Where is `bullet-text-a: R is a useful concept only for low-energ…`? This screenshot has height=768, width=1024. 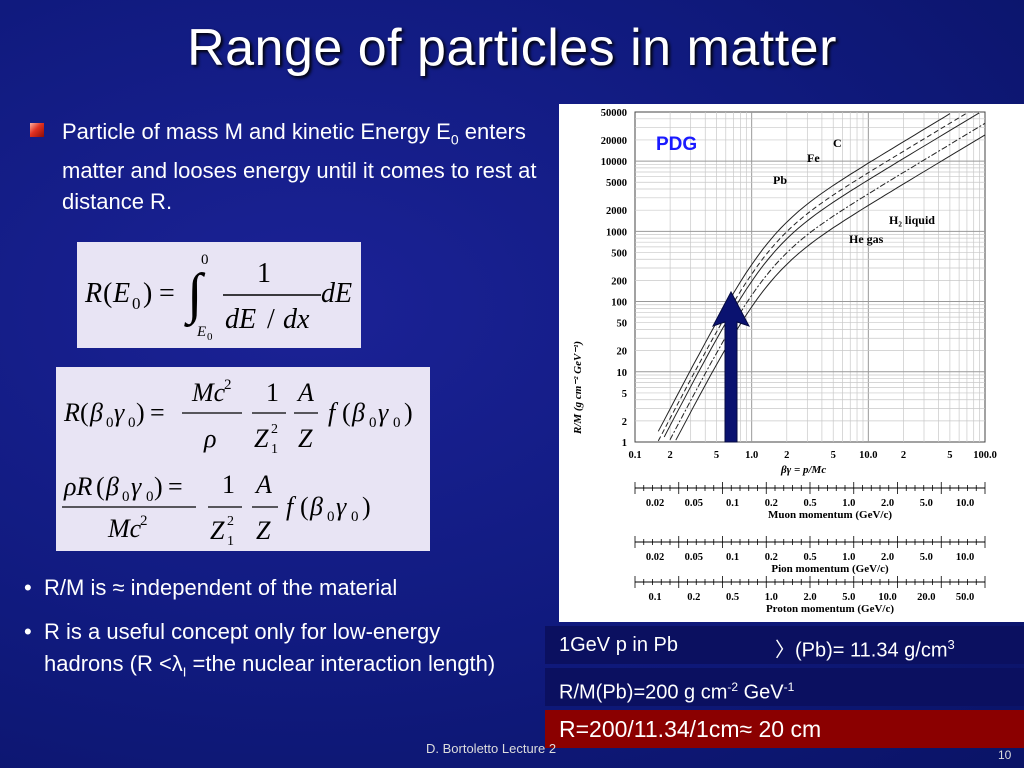
bullet-text-a: R is a useful concept only for low-energ… is located at coordinates (242, 647).